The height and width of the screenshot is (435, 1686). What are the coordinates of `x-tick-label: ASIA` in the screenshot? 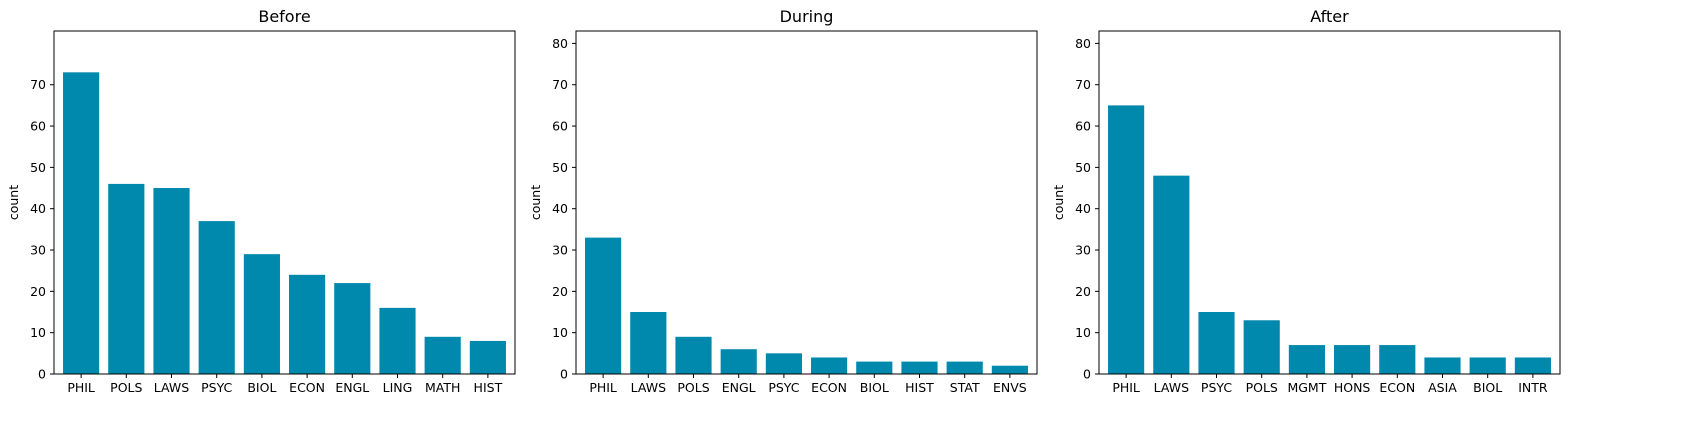 It's located at (1442, 387).